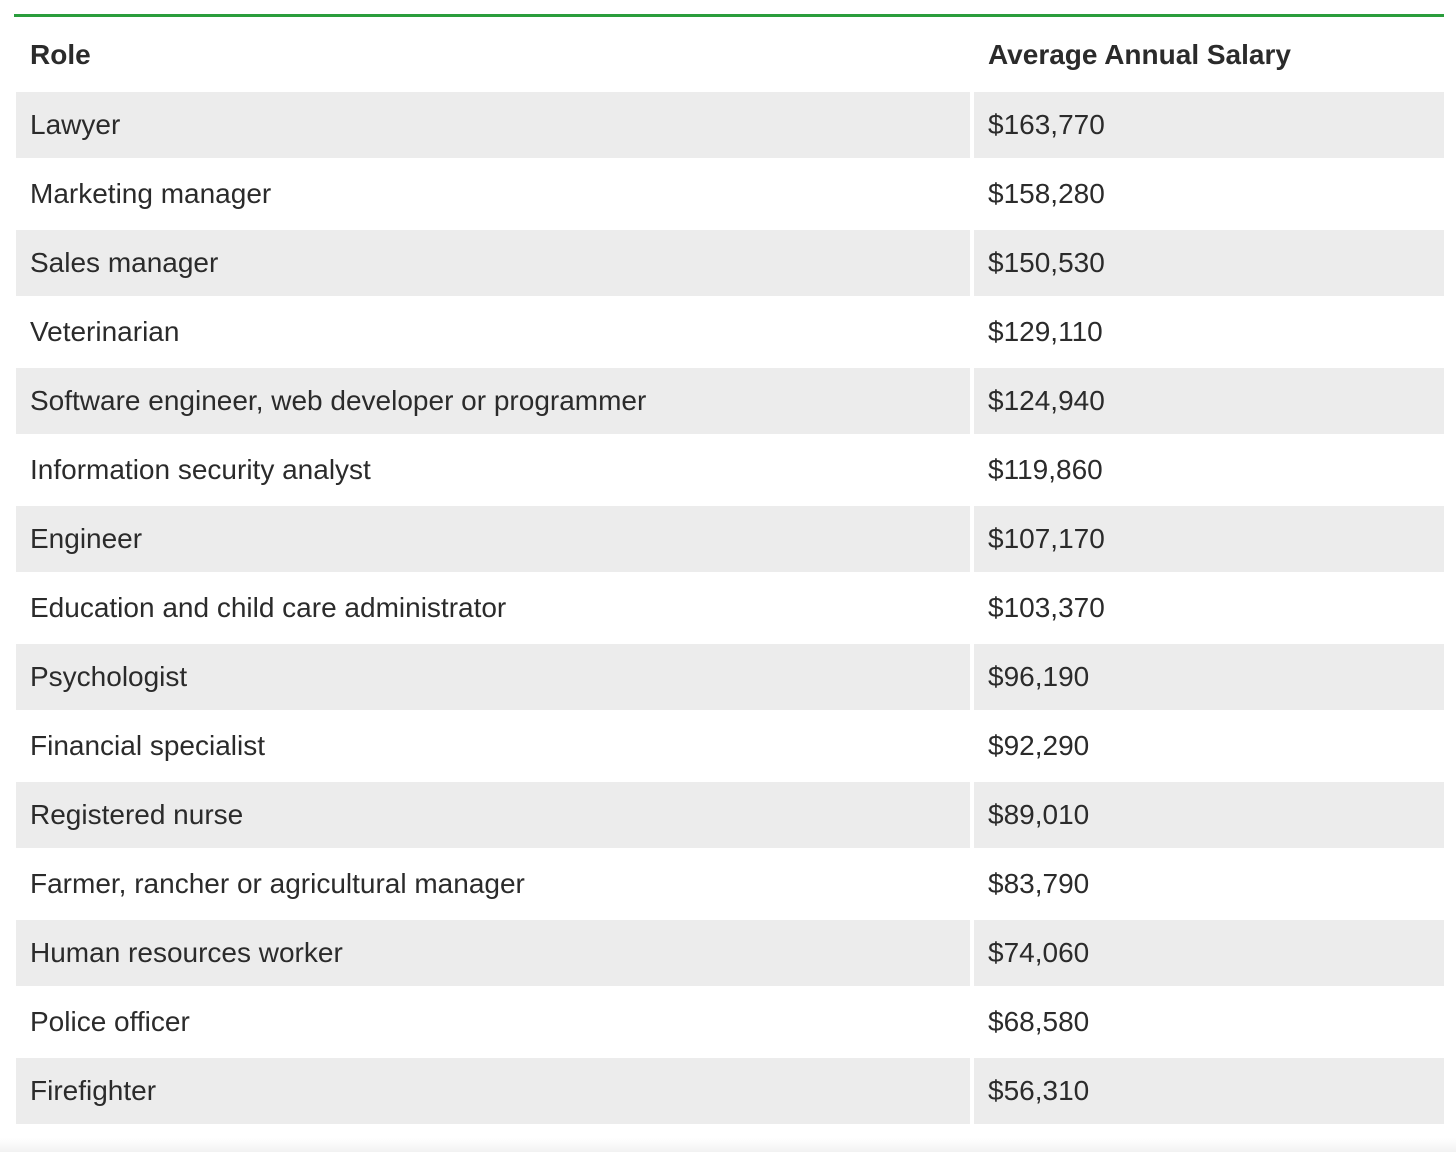 The width and height of the screenshot is (1456, 1152). Describe the element at coordinates (1209, 55) in the screenshot. I see `column-header-salary: Average Annual Salary` at that location.